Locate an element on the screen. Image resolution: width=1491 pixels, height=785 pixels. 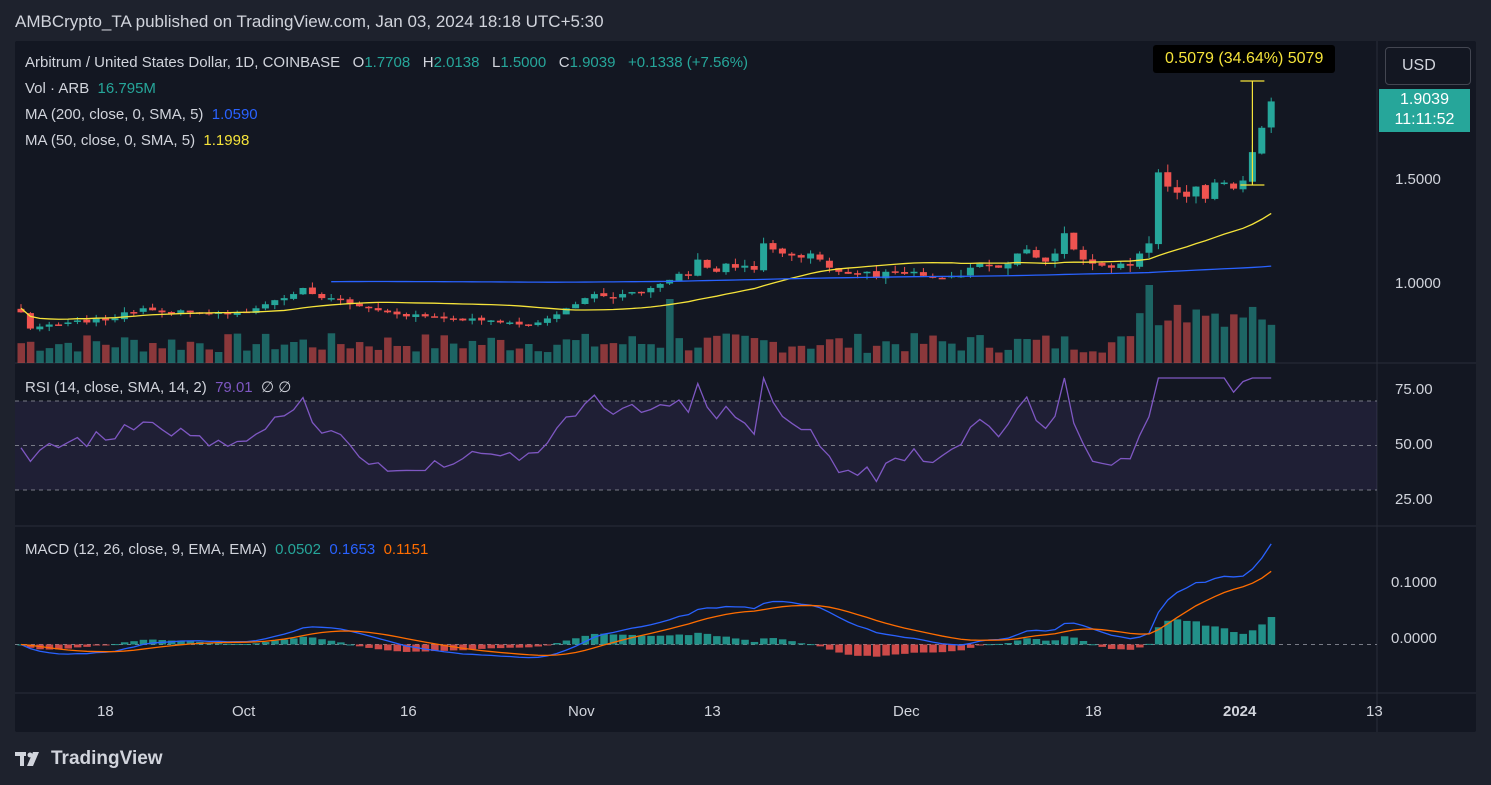
macd-label: MACD (12, 26, close, 9, EMA, EMA) is located at coordinates (146, 549).